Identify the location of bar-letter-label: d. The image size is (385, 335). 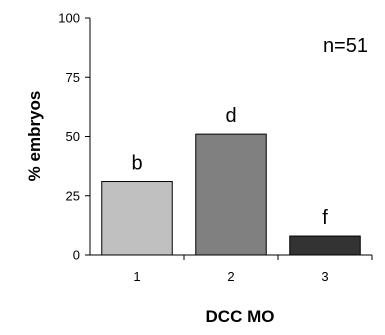
(230, 116).